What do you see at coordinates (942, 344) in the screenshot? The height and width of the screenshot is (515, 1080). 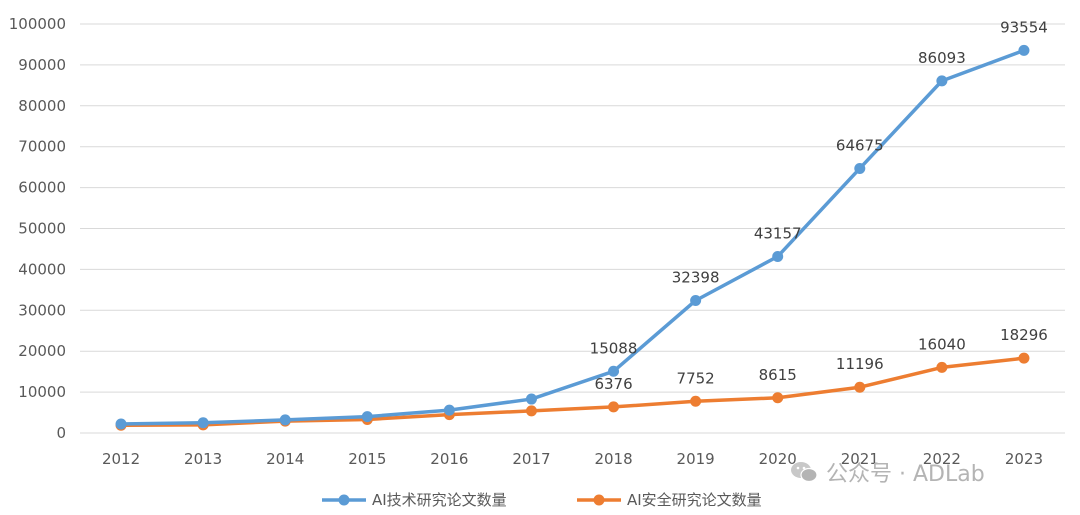 I see `data-label: 16040` at bounding box center [942, 344].